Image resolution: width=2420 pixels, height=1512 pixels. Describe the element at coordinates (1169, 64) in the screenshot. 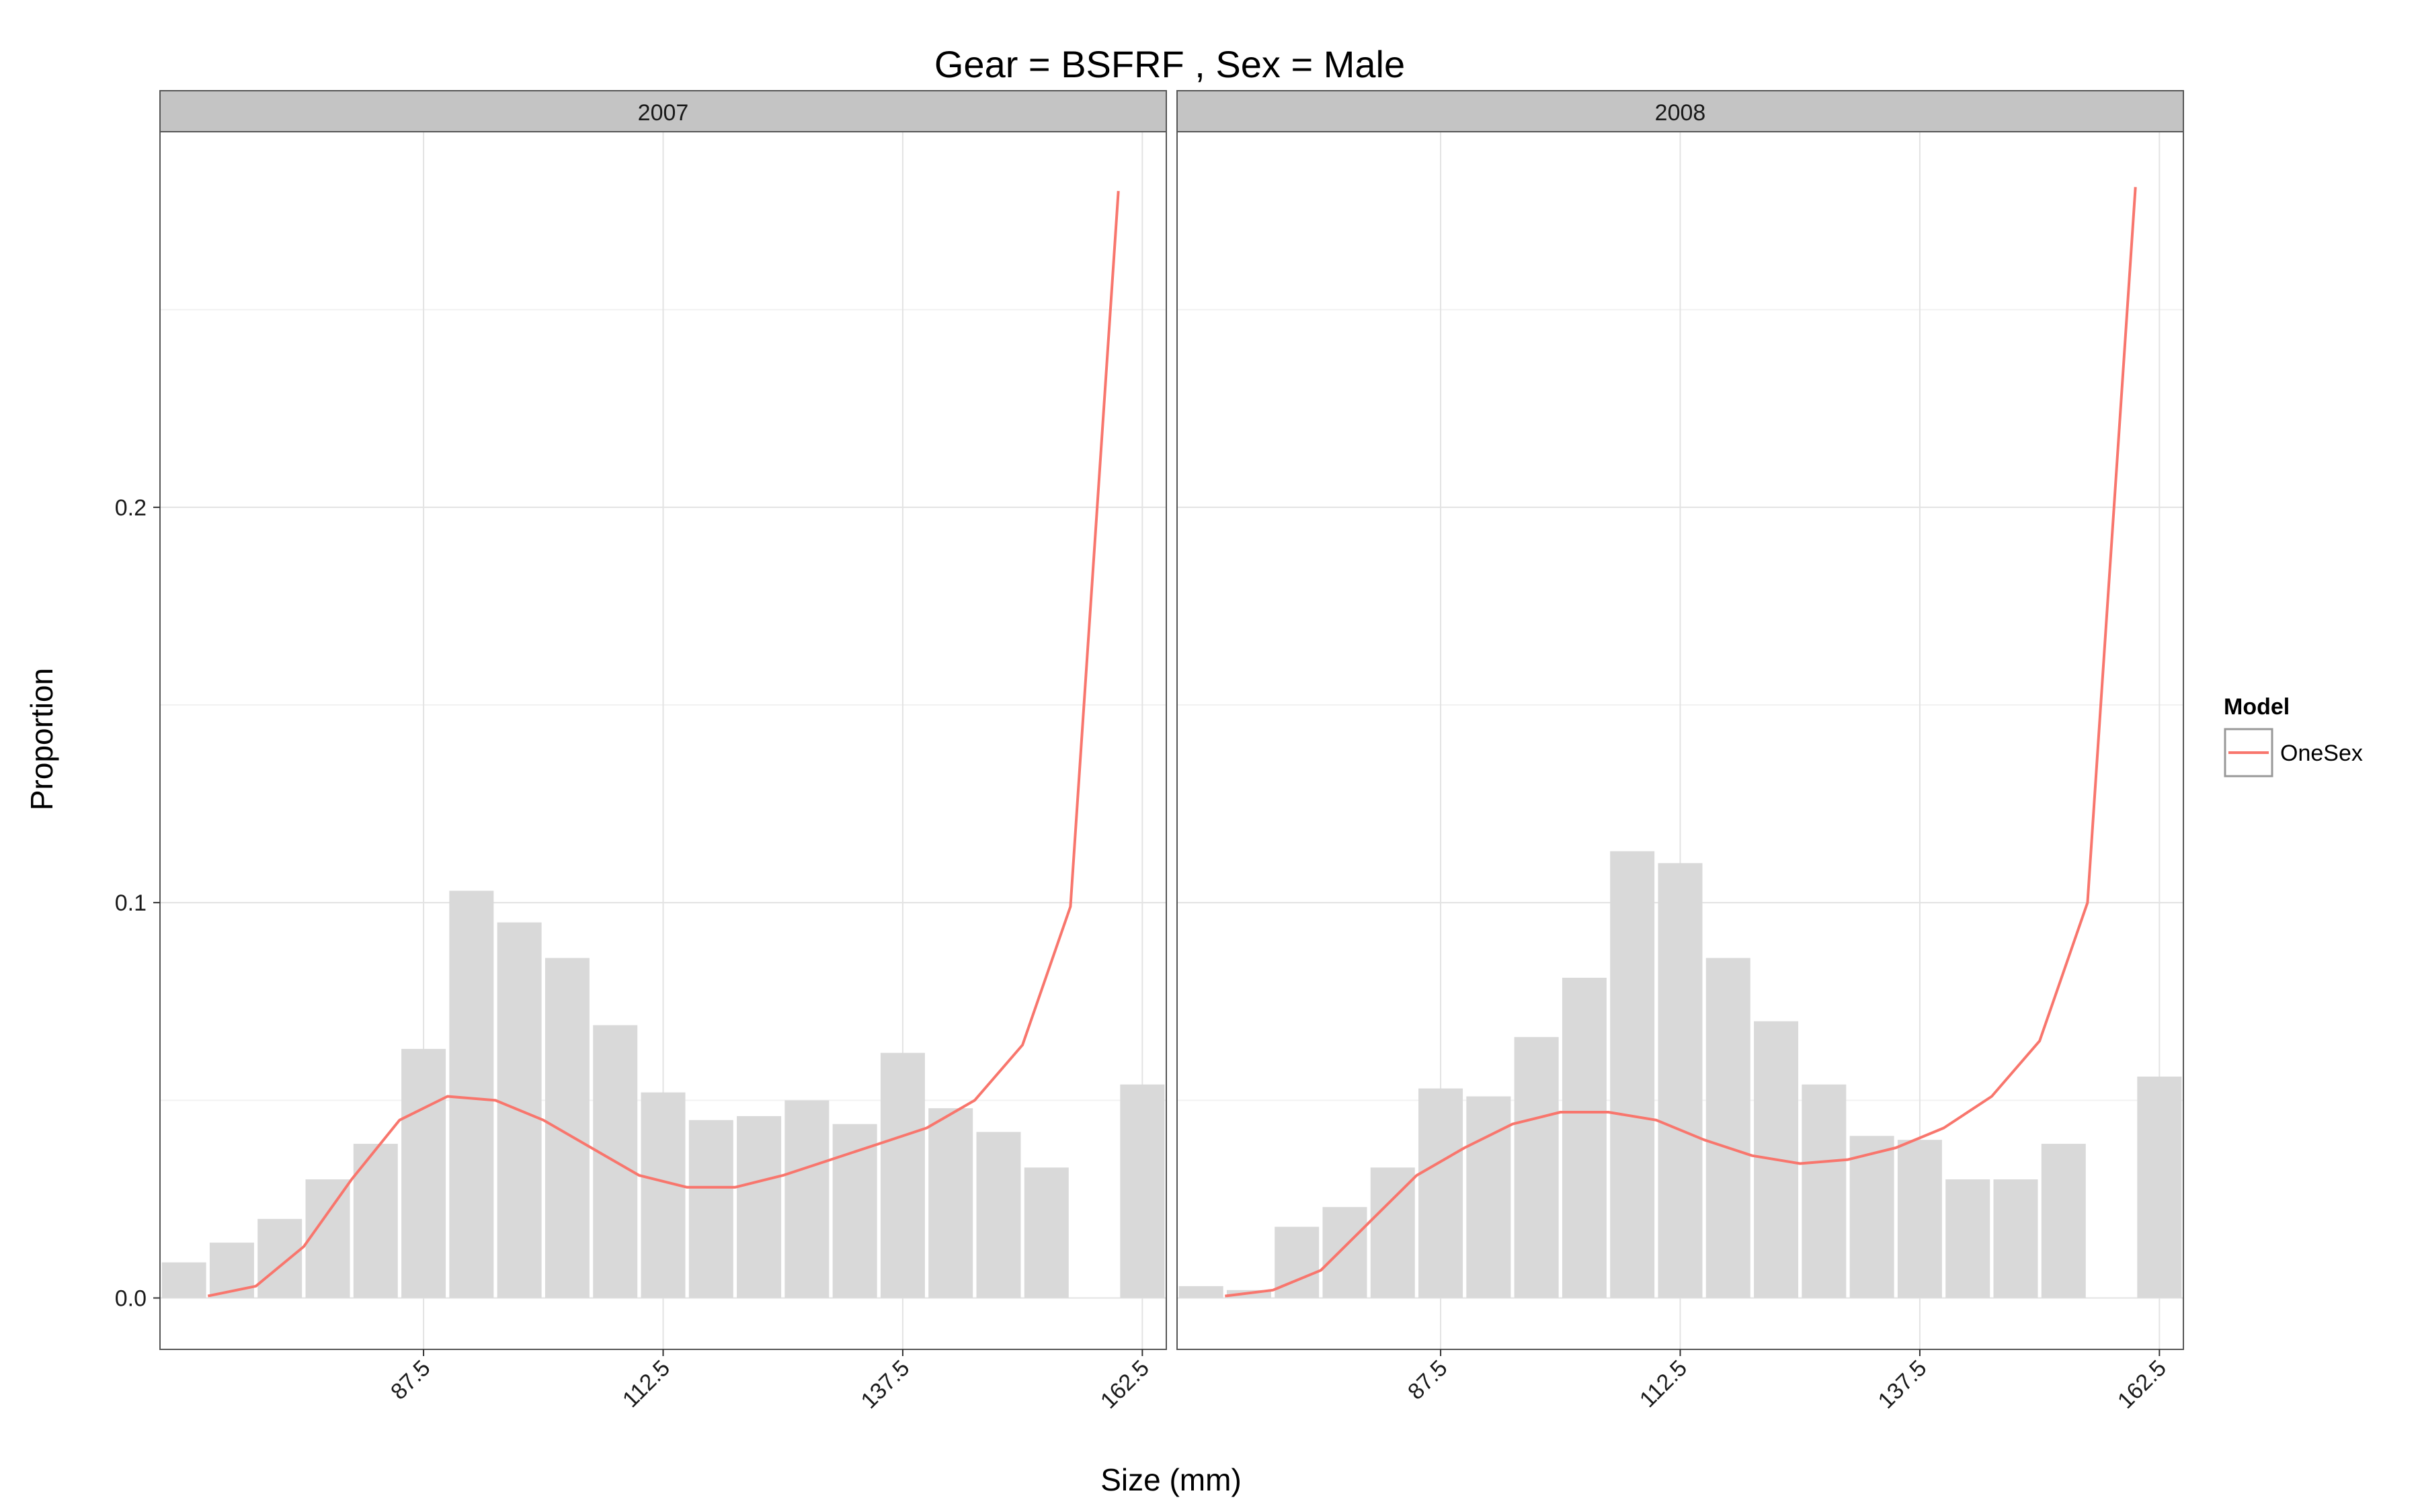

I see `chart-title: Gear = BSFRF , Sex = Male` at that location.